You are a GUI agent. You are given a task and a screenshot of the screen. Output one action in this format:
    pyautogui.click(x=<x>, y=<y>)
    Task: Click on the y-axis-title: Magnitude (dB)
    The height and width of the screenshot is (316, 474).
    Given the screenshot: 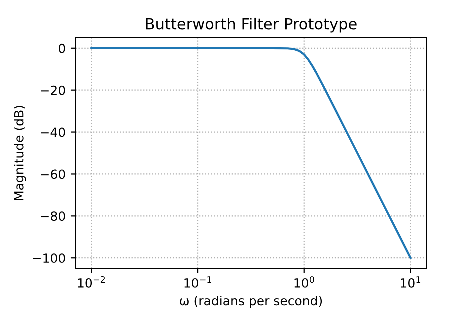 What is the action you would take?
    pyautogui.click(x=20, y=153)
    